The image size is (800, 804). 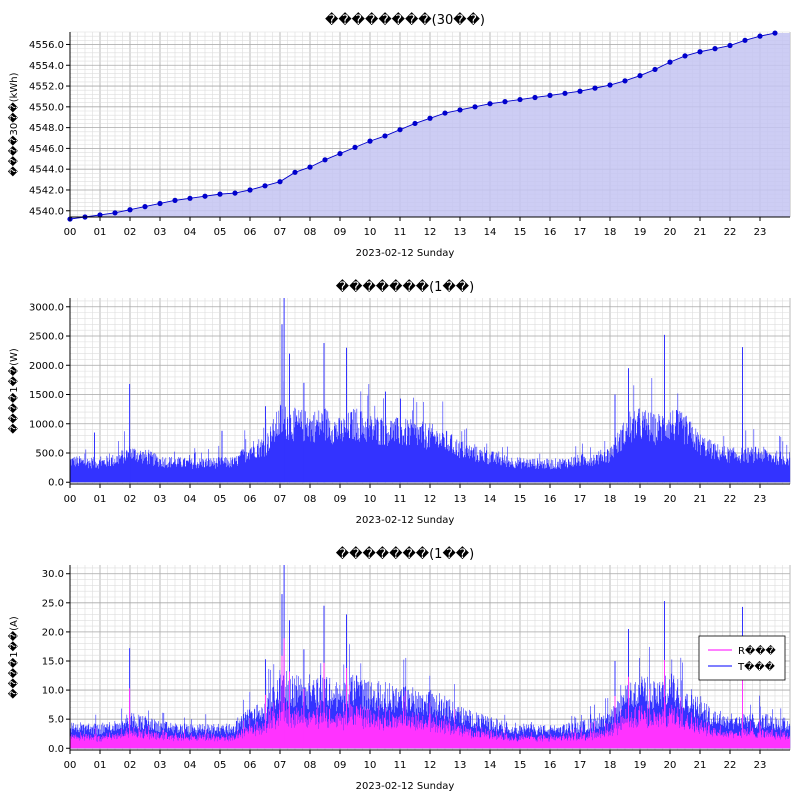 What do you see at coordinates (46, 307) in the screenshot?
I see `y-tick-label: 3000.0` at bounding box center [46, 307].